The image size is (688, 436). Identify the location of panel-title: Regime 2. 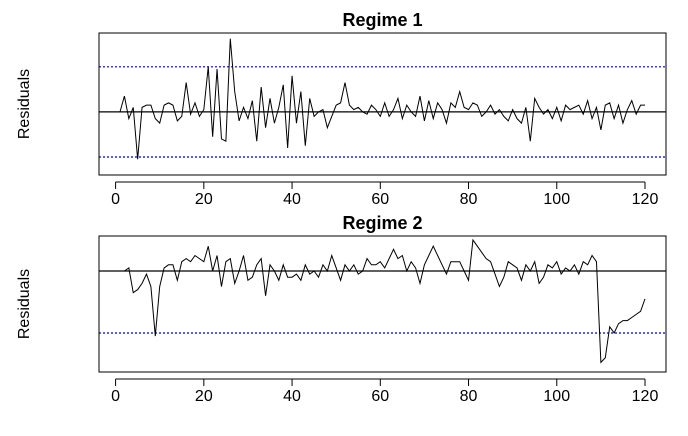
(382, 223).